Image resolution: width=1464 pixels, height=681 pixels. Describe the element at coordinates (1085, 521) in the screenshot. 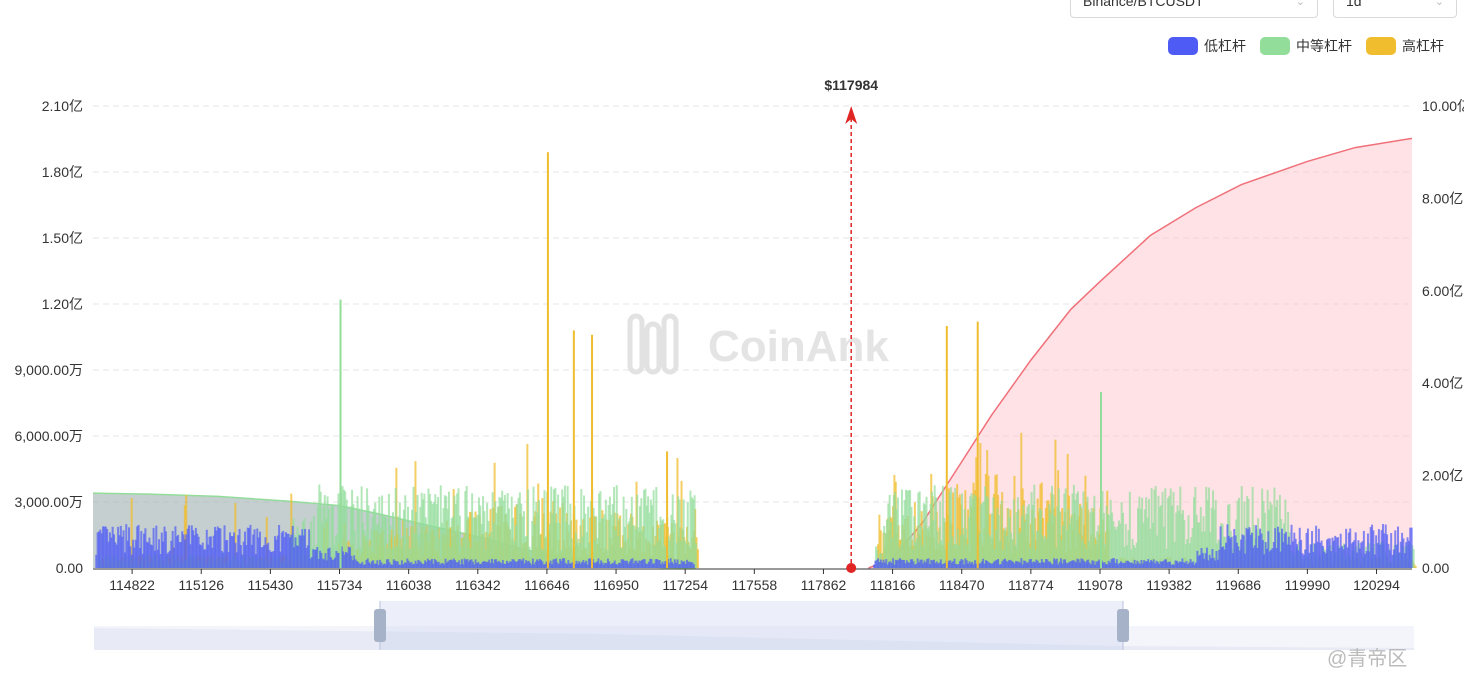

I see `bar-high` at that location.